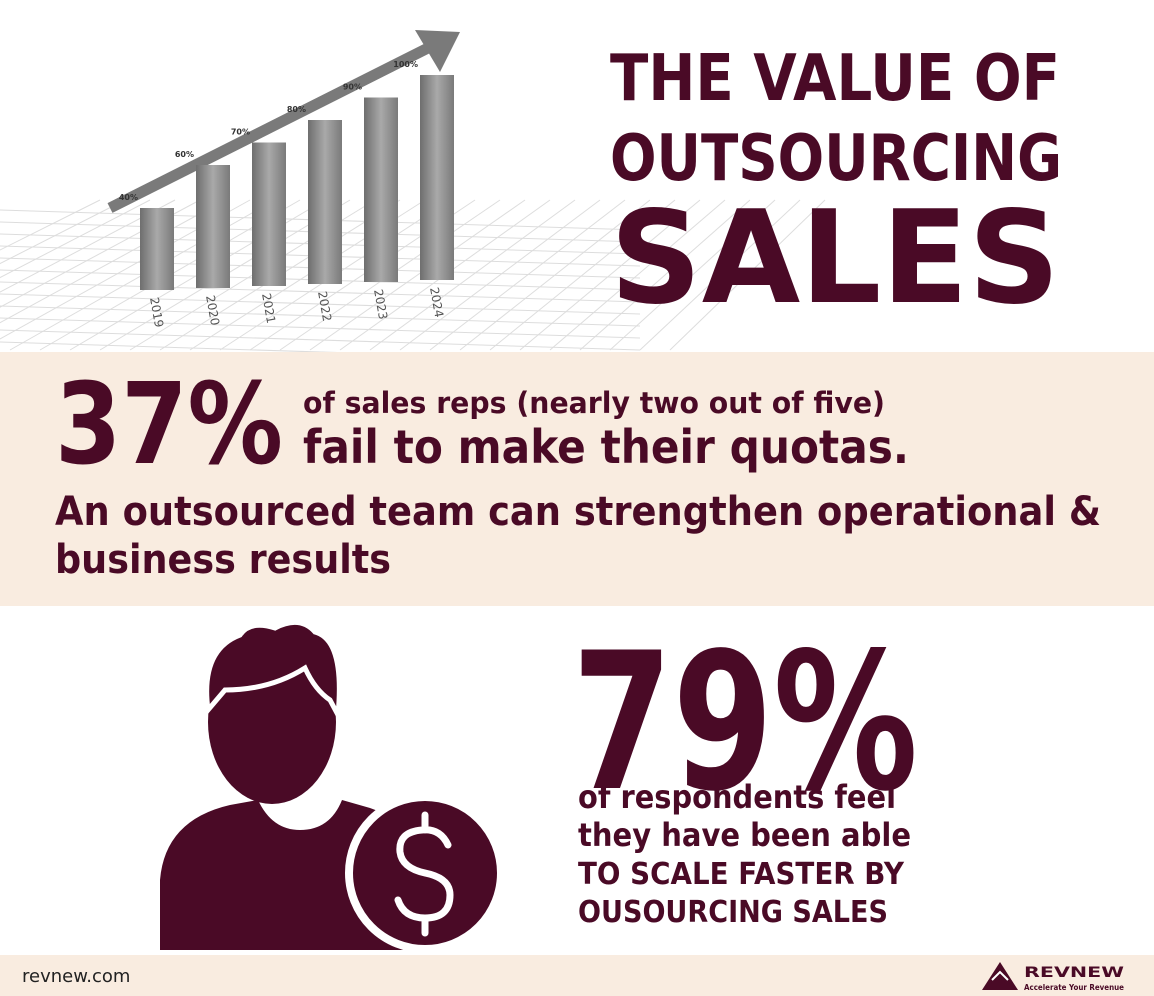 This screenshot has width=1154, height=996. Describe the element at coordinates (733, 912) in the screenshot. I see `stat-text: OUSOURCING SALES` at that location.